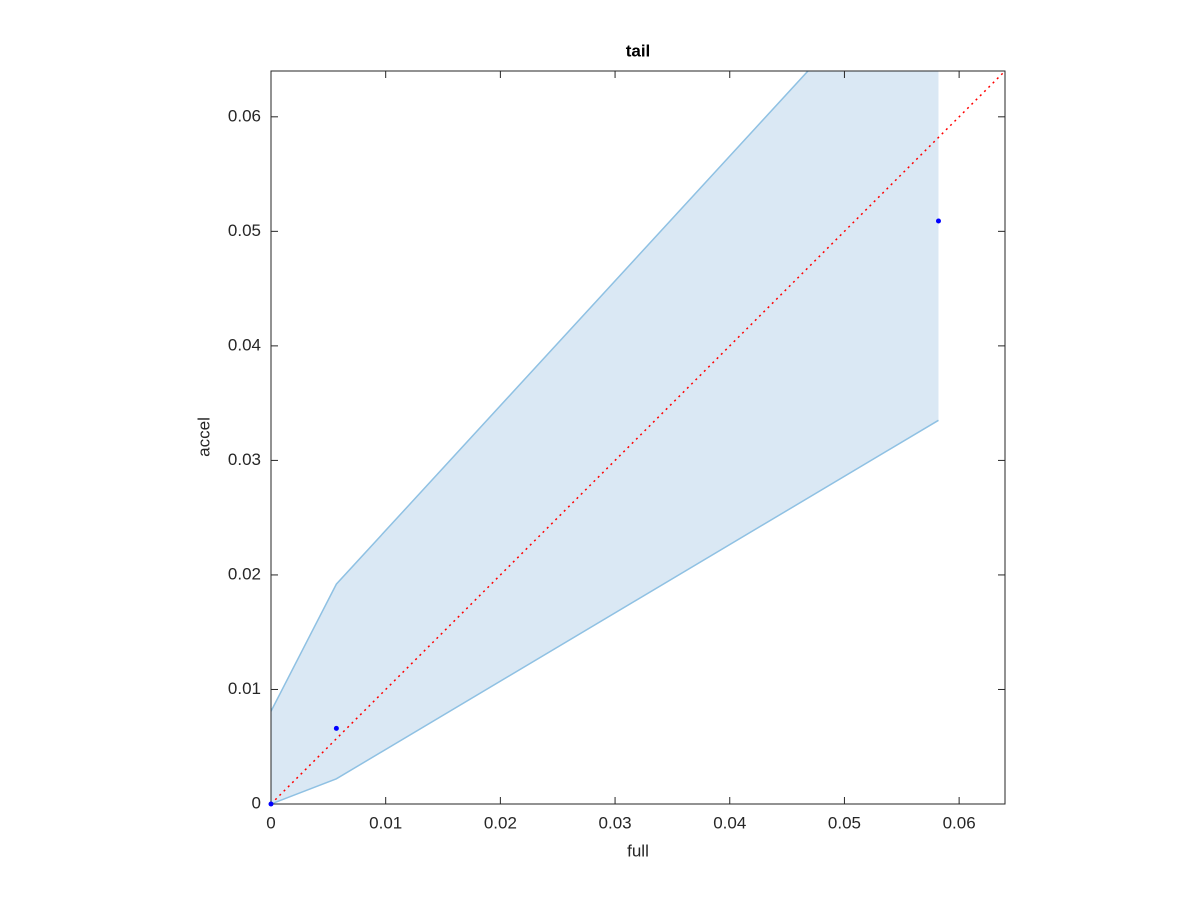 This screenshot has width=1200, height=900. What do you see at coordinates (244, 344) in the screenshot?
I see `y-tick-label: 0.04` at bounding box center [244, 344].